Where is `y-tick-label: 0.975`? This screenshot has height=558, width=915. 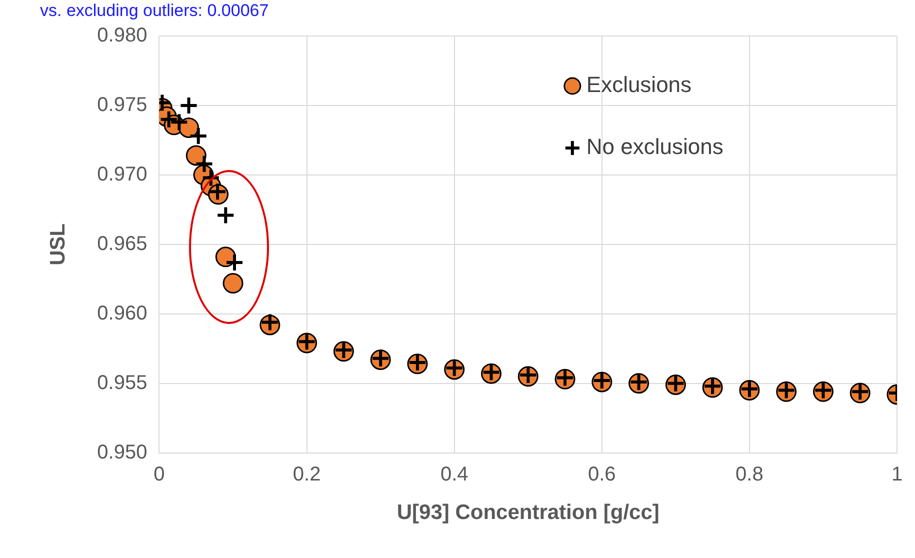
y-tick-label: 0.975 is located at coordinates (122, 105).